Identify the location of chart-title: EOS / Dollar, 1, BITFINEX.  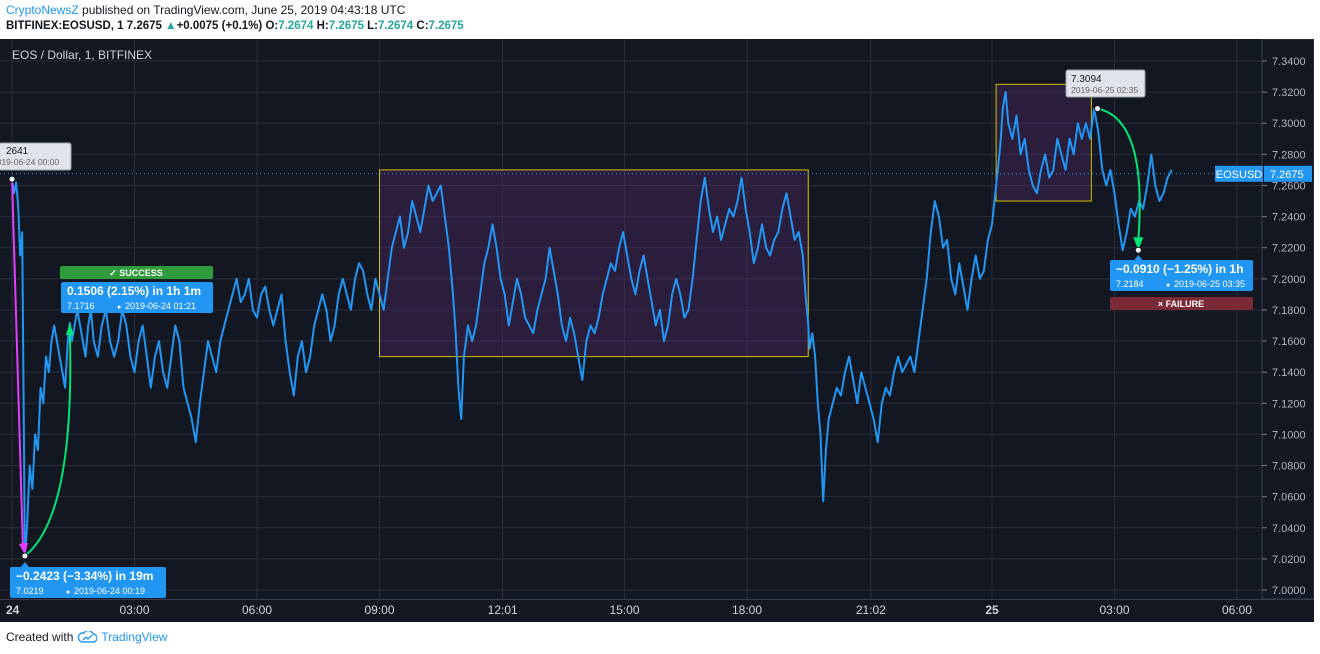
(82, 55).